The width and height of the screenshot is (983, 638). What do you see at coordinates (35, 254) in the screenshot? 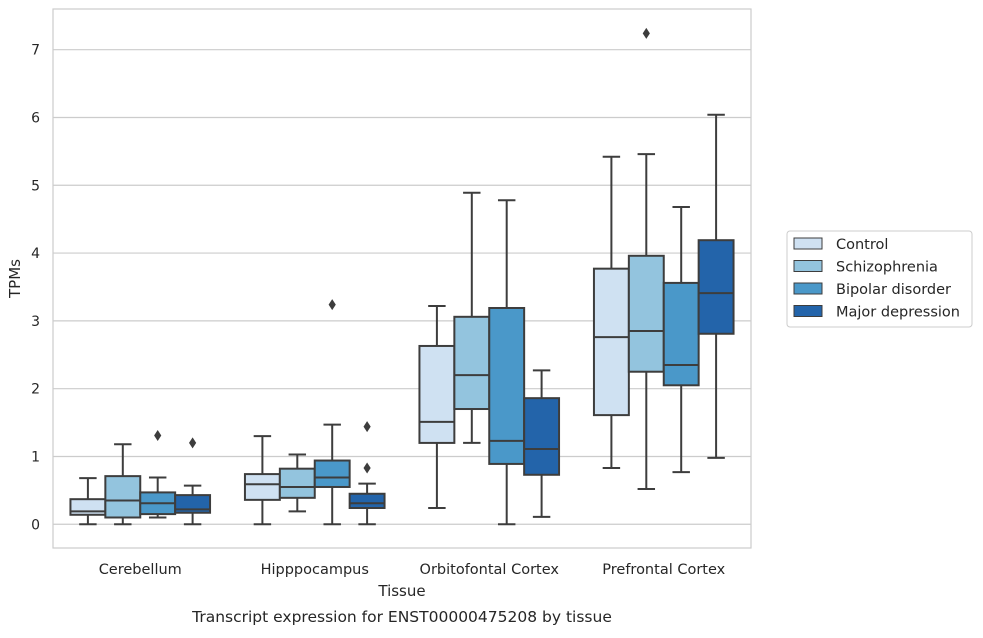
I see `y-tick-label: 4` at bounding box center [35, 254].